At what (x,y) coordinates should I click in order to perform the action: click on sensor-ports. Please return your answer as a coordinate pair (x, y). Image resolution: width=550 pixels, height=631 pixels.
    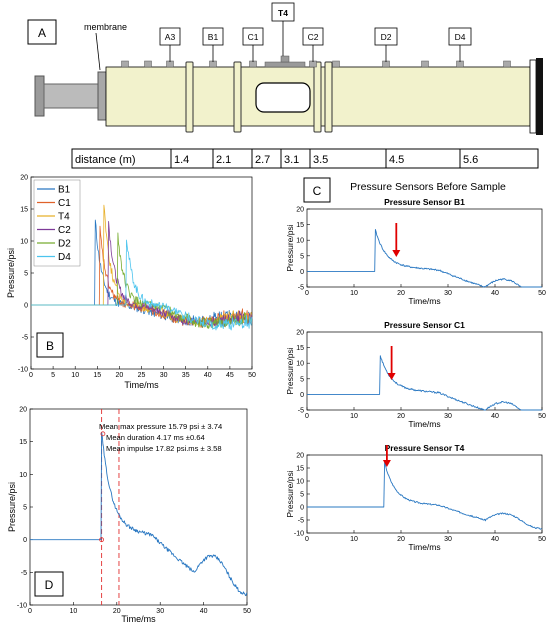
    Looking at the image, I should click on (316, 64).